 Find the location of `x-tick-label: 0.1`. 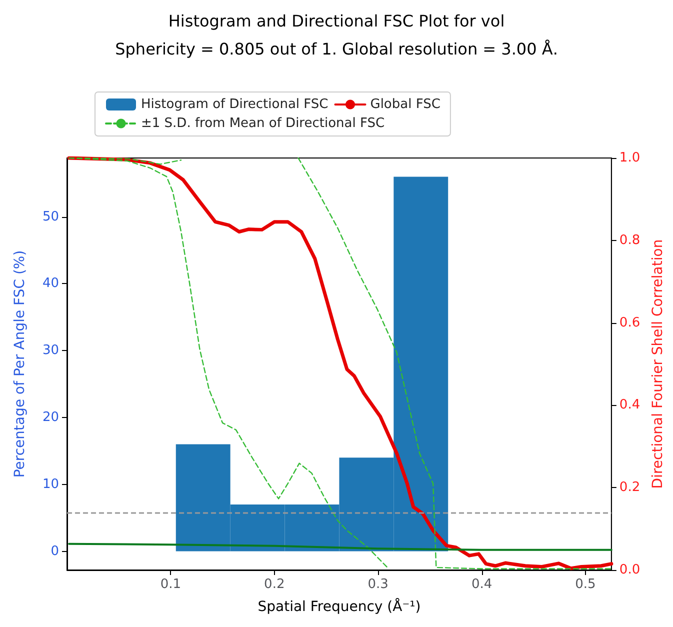

x-tick-label: 0.1 is located at coordinates (171, 584).